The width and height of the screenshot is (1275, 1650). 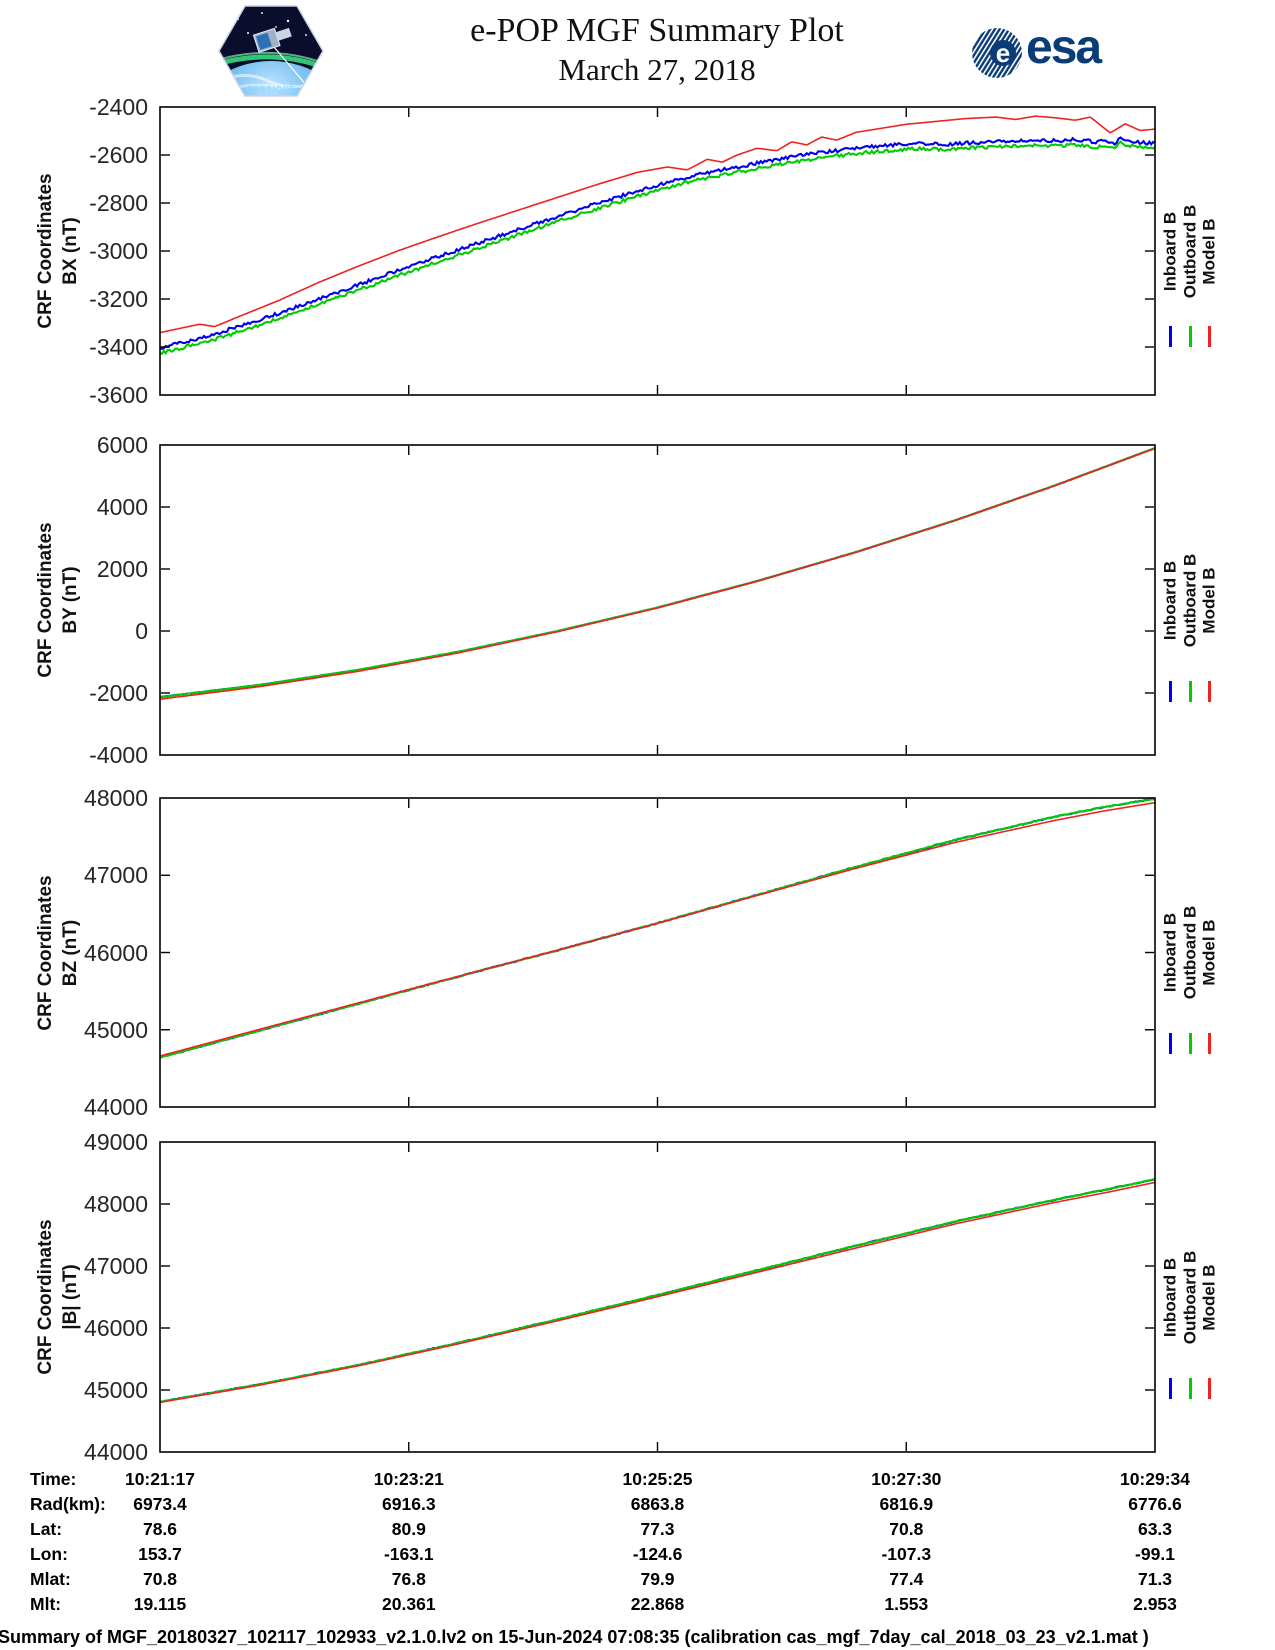 What do you see at coordinates (46, 1529) in the screenshot?
I see `table-row-label-lat: Lat:` at bounding box center [46, 1529].